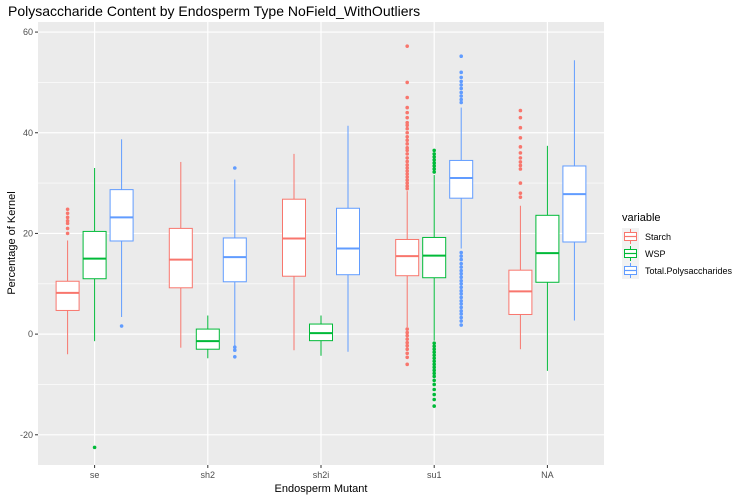 The image size is (750, 500). Describe the element at coordinates (26, 435) in the screenshot. I see `y-tick-label: -20` at that location.